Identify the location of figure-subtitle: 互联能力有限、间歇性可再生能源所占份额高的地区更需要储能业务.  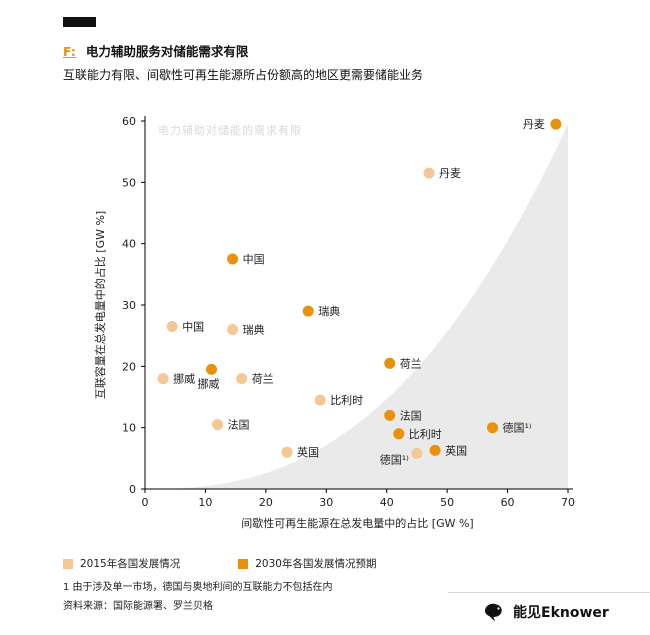
(243, 75).